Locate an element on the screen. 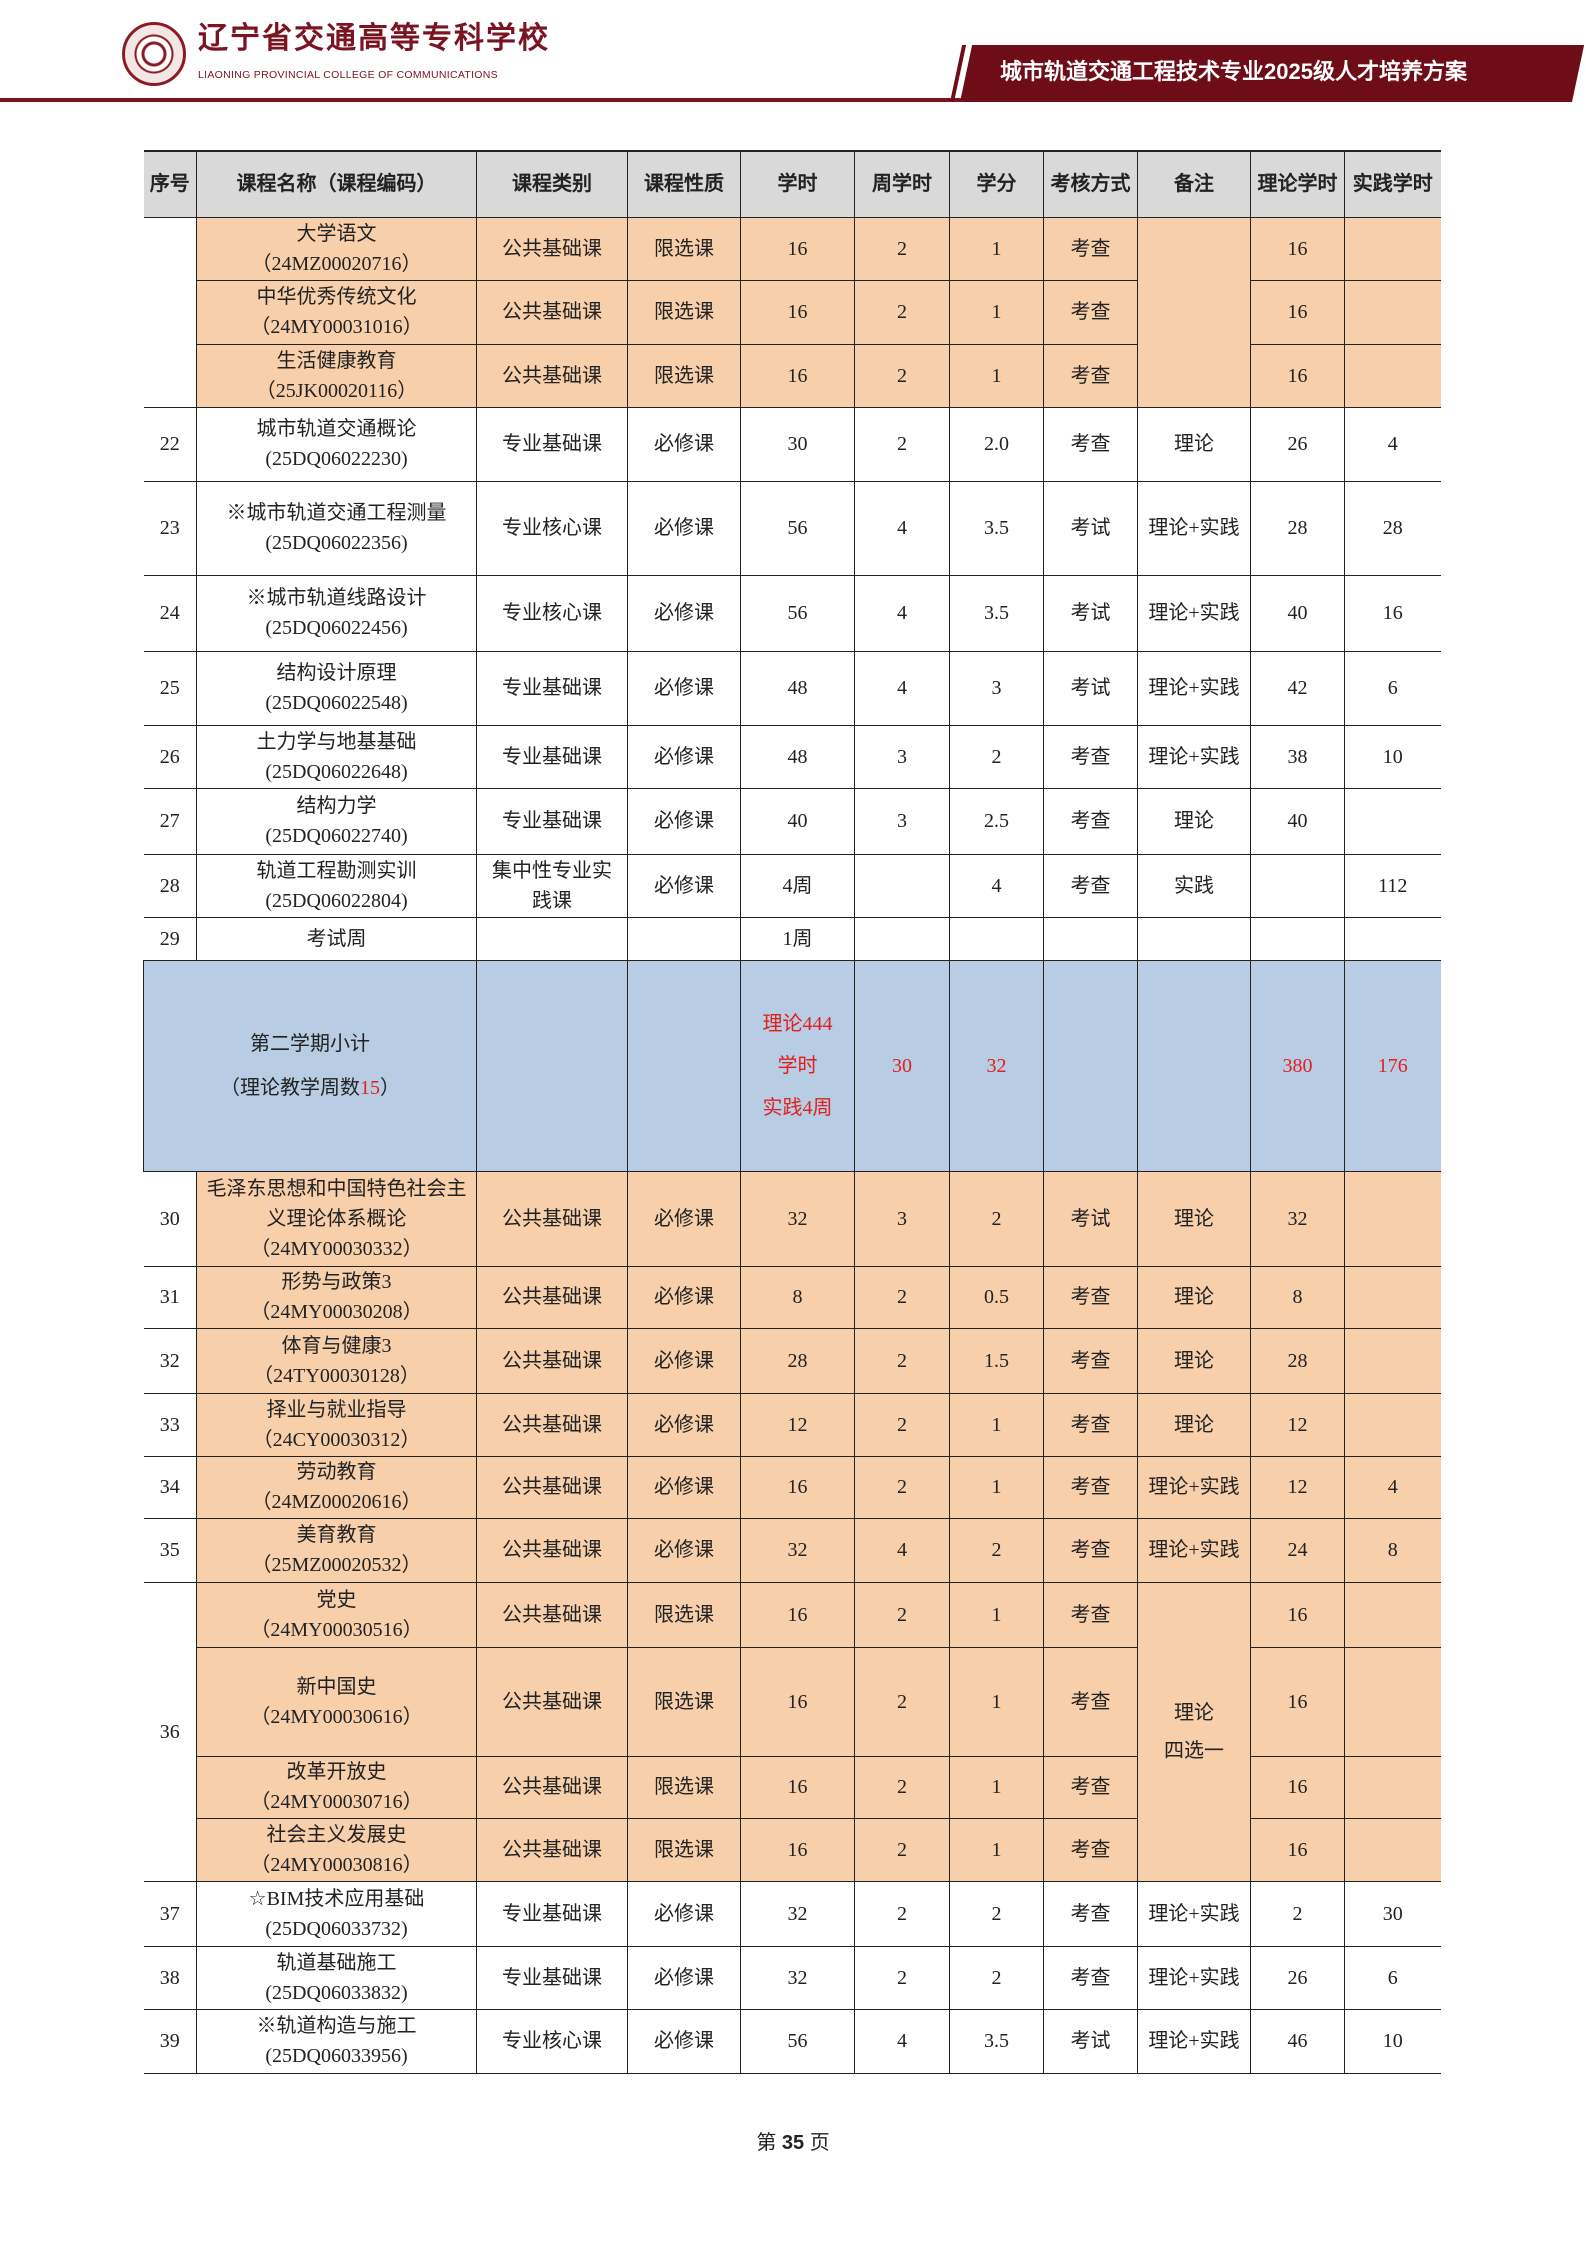 The height and width of the screenshot is (2245, 1586). cell-practice: 28 is located at coordinates (1392, 528).